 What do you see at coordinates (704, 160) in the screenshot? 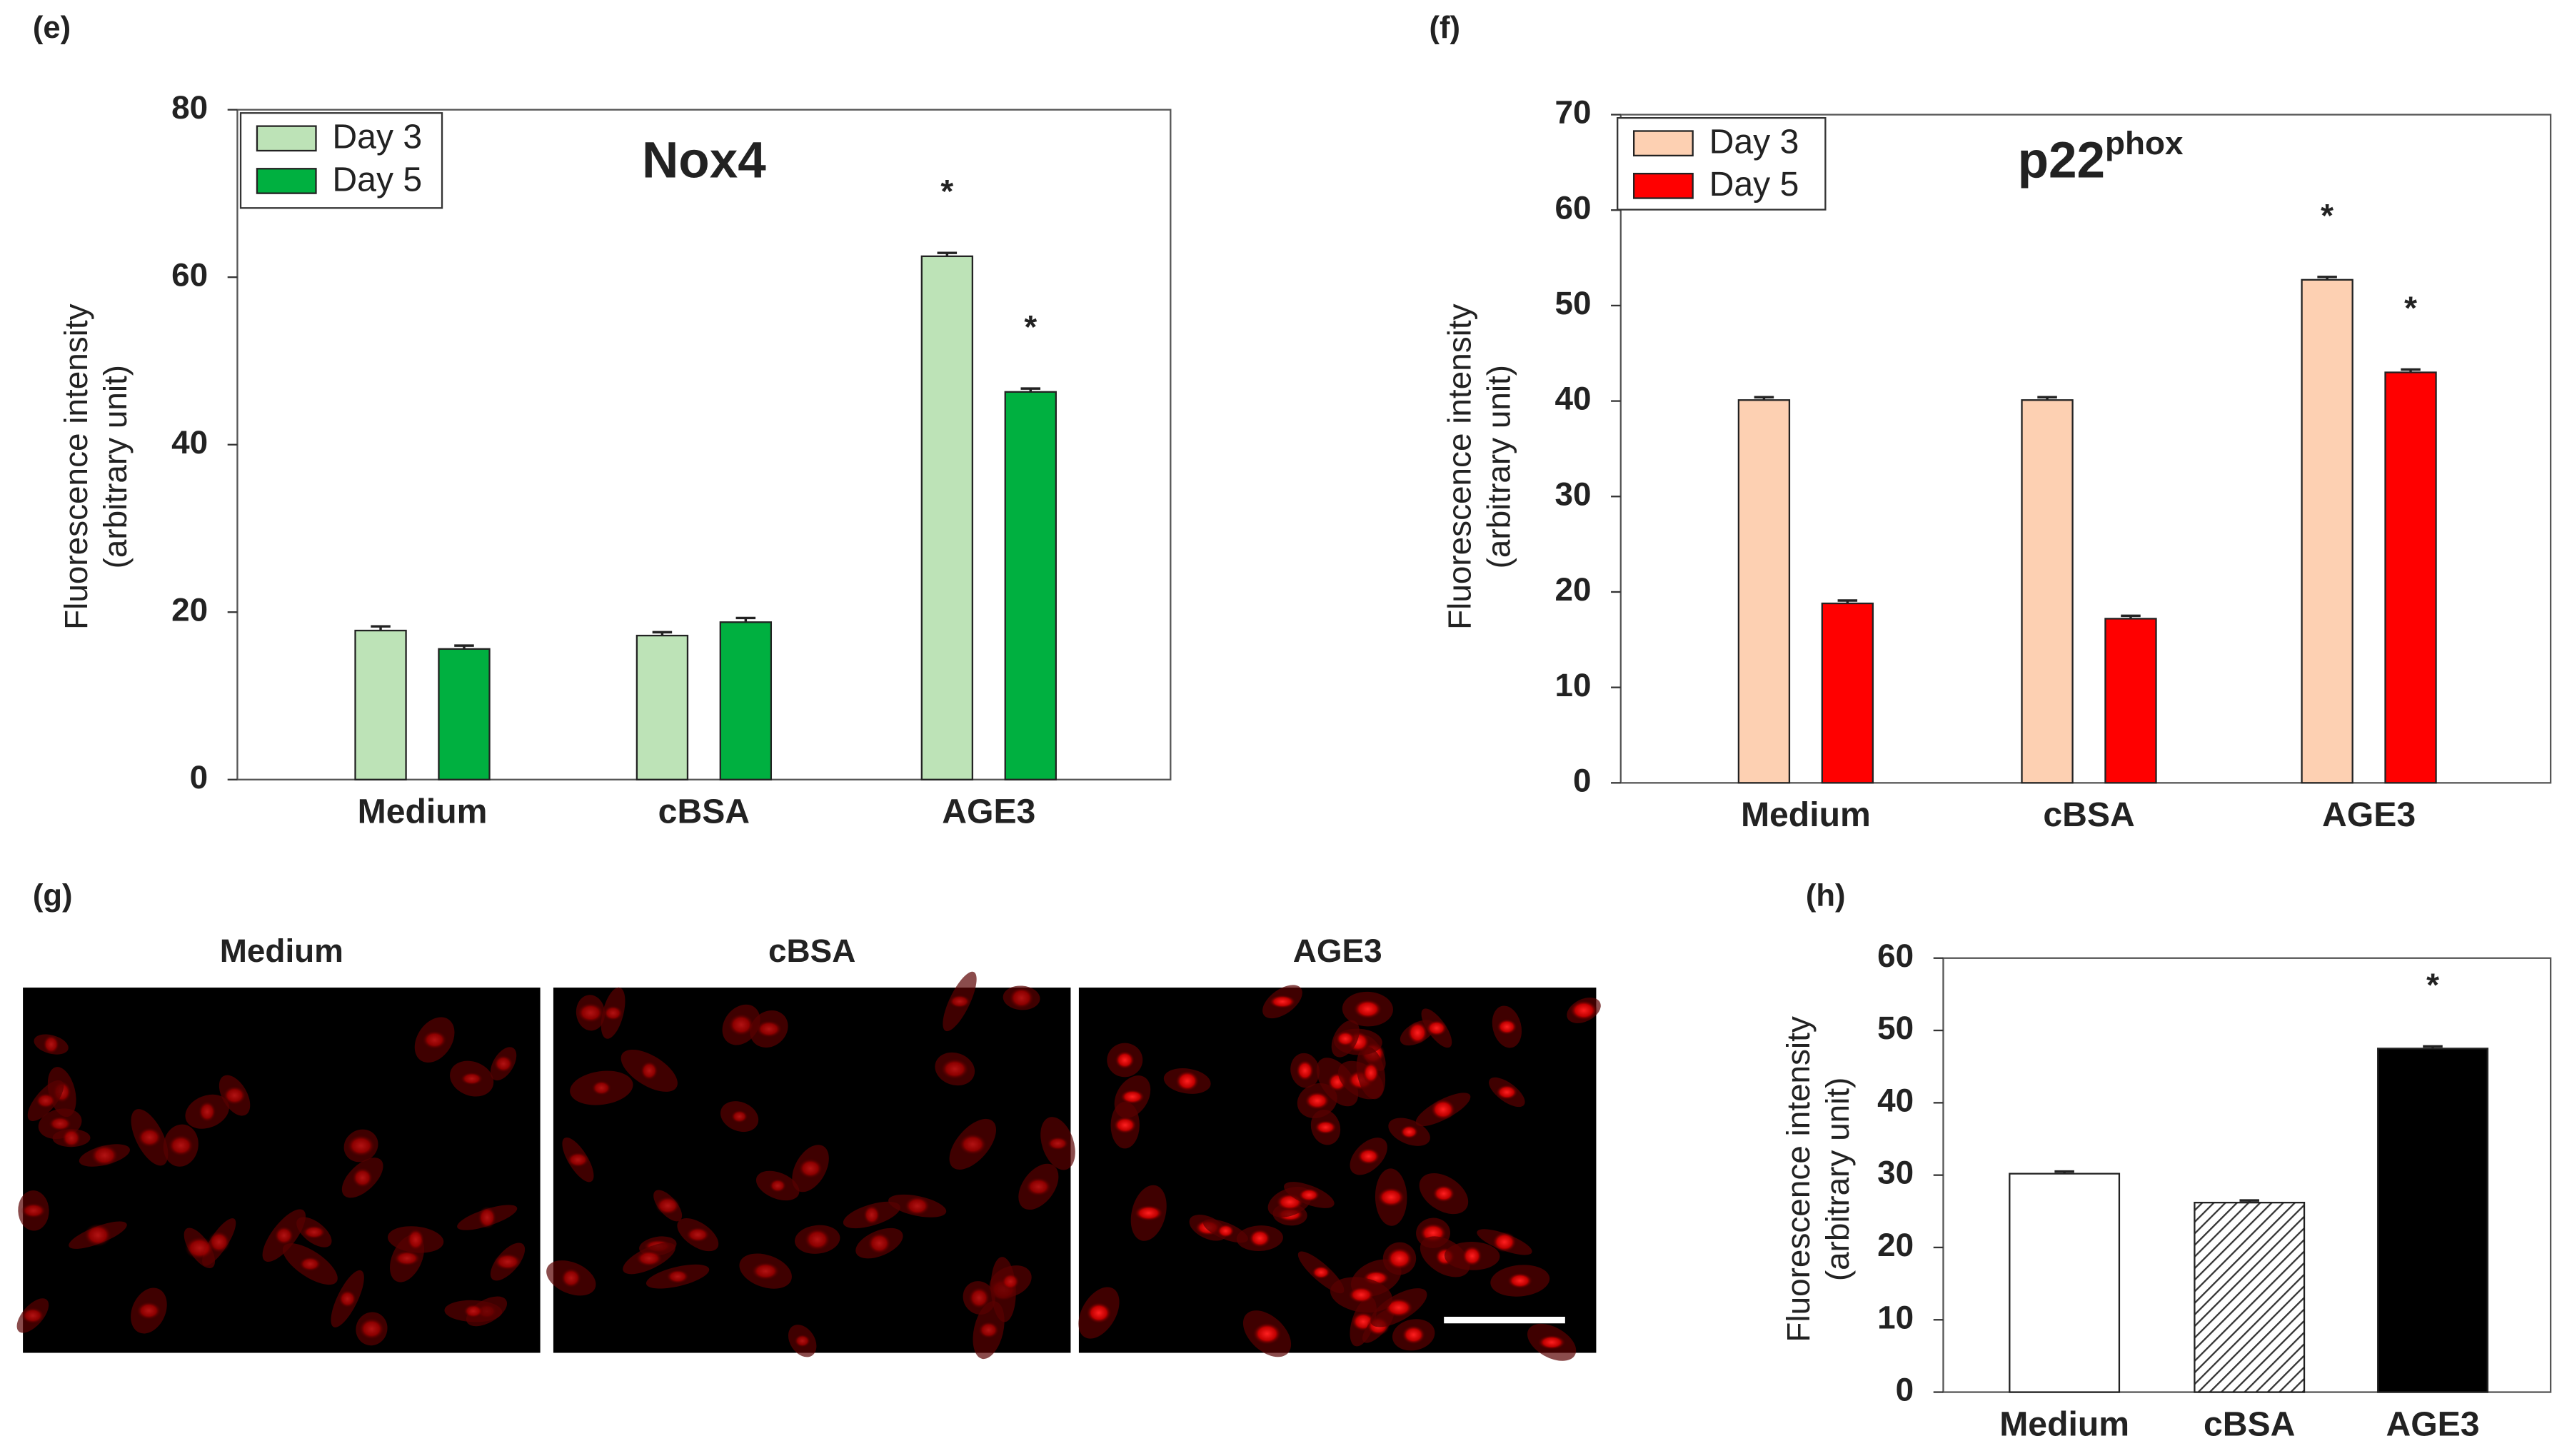
I see `title-main: Nox4` at bounding box center [704, 160].